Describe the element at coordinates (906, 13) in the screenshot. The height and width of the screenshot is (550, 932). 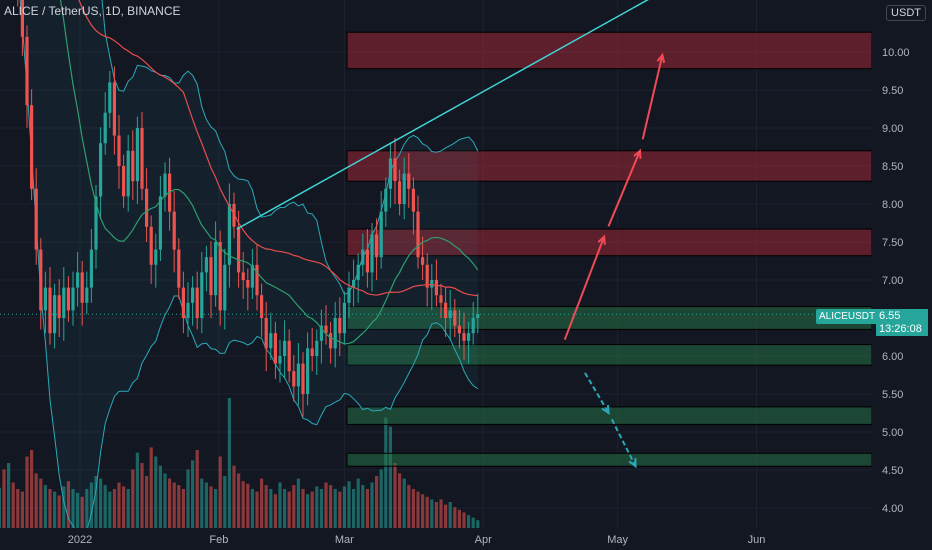
I see `currency-unit-button: USDT` at that location.